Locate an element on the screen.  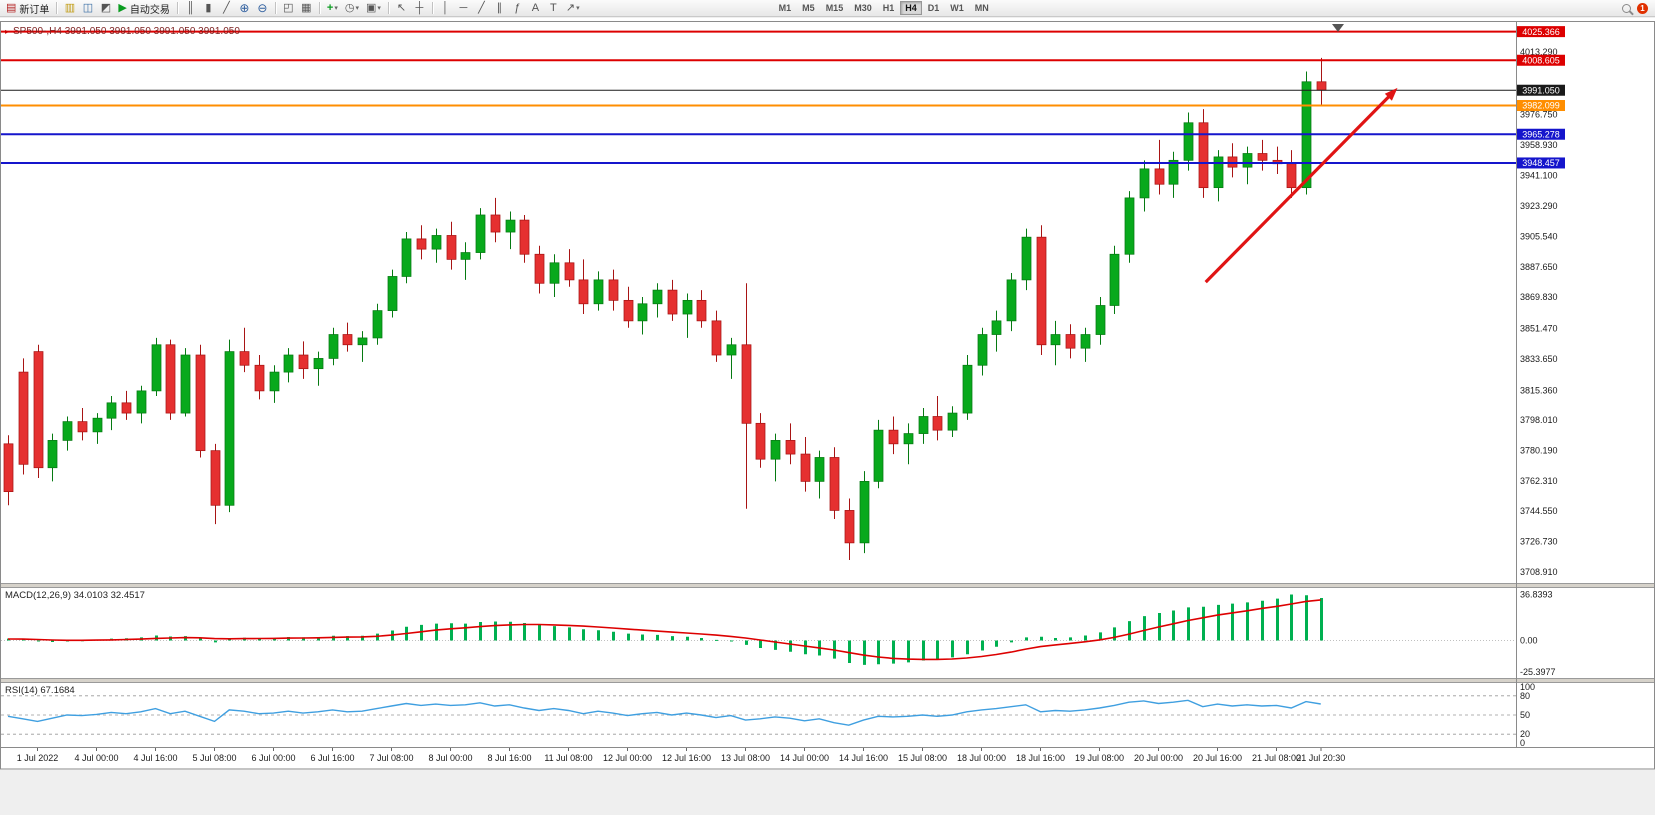
grid-icon: ▦ is located at coordinates (306, 7).